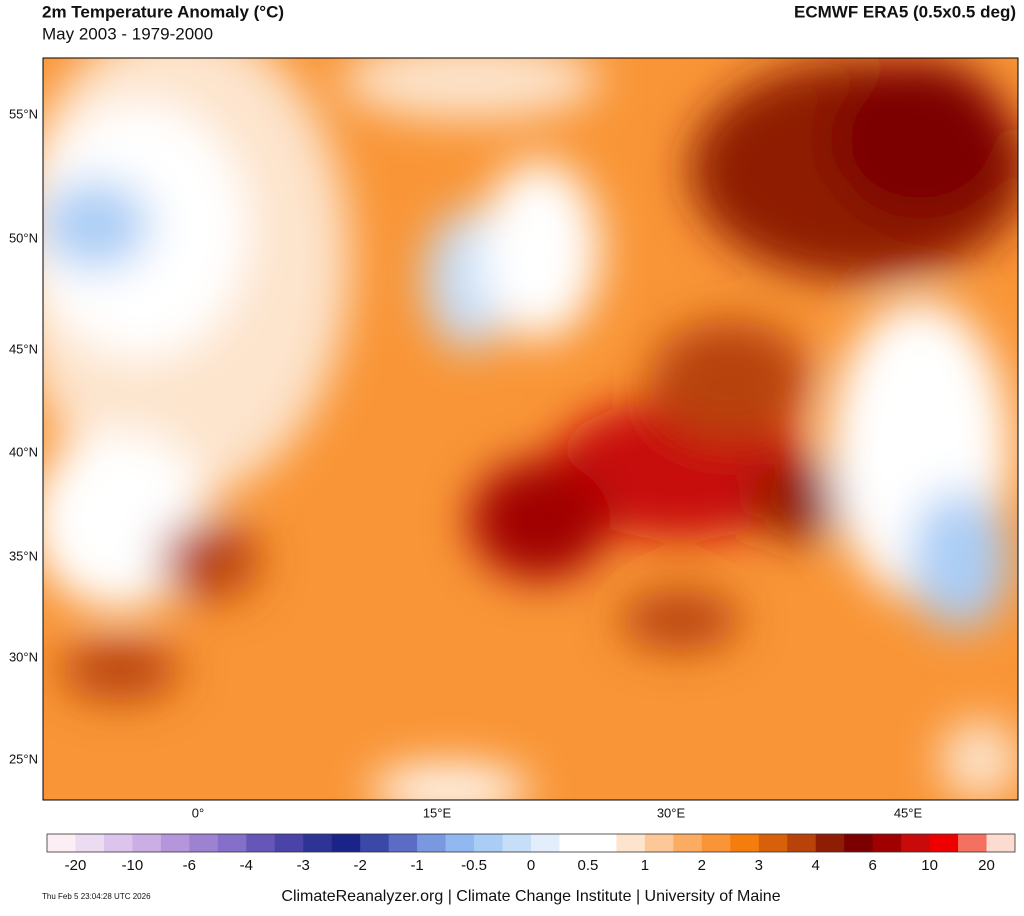  What do you see at coordinates (474, 865) in the screenshot?
I see `colorbar-label: -0.5` at bounding box center [474, 865].